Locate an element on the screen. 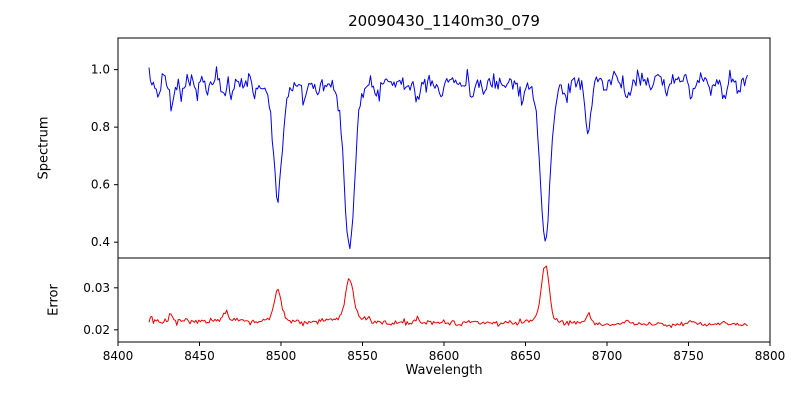 This screenshot has height=400, width=800. x-axis-label: Wavelength is located at coordinates (444, 370).